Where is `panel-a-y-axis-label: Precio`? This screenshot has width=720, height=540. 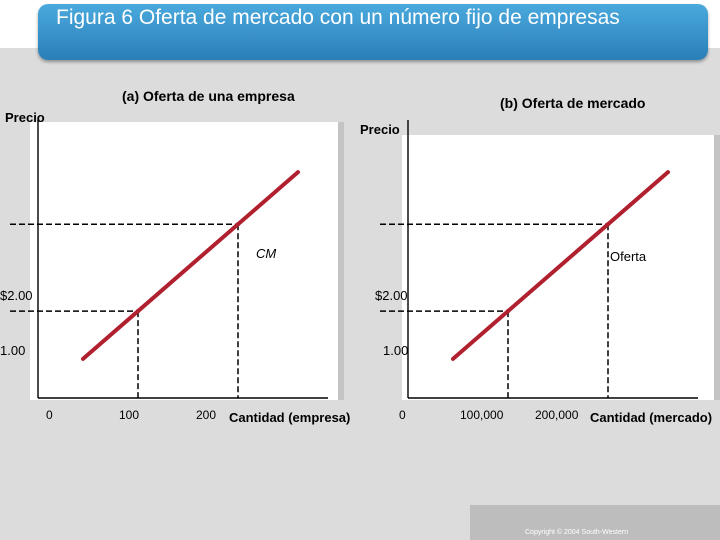 panel-a-y-axis-label: Precio is located at coordinates (25, 117).